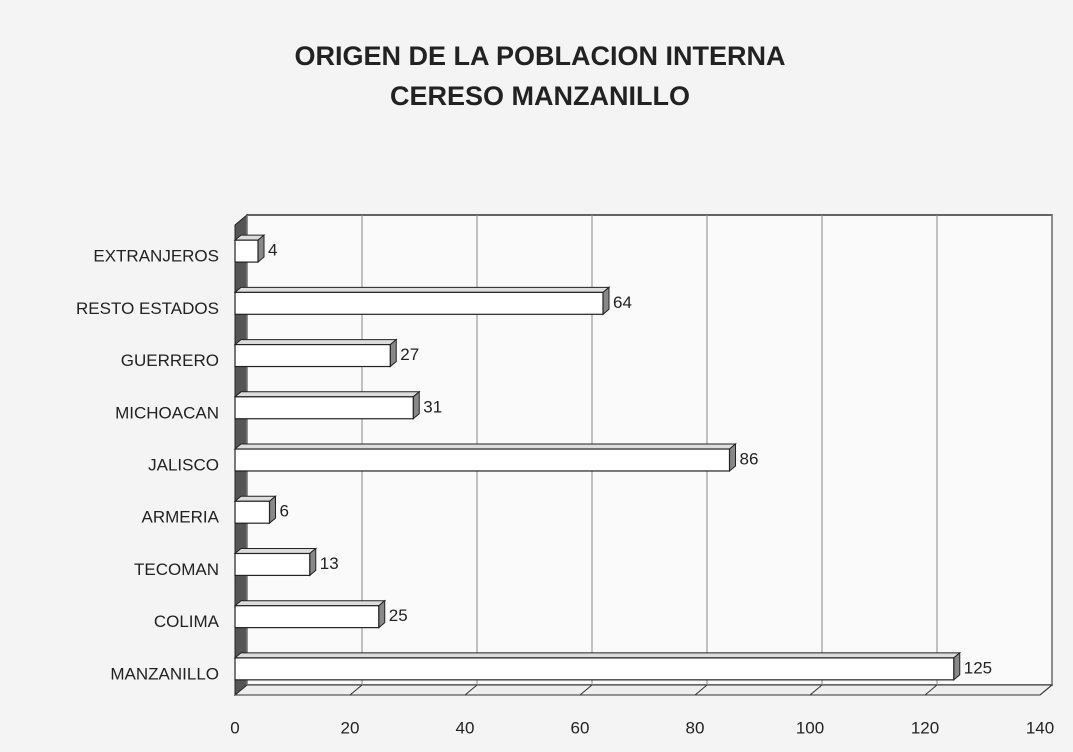 This screenshot has height=752, width=1073. Describe the element at coordinates (156, 256) in the screenshot. I see `y-tick-label: EXTRANJEROS` at that location.